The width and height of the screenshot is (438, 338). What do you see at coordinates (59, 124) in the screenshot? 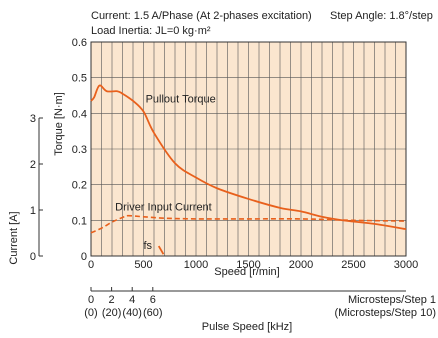
I see `y-axis-label-torque: Torque [N·m]` at bounding box center [59, 124].